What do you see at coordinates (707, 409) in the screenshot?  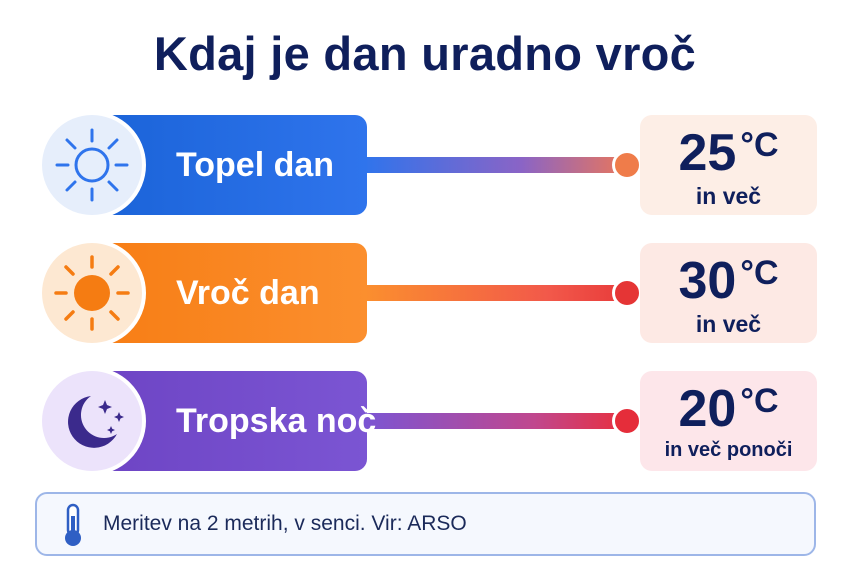 I see `threshold-value: 20` at bounding box center [707, 409].